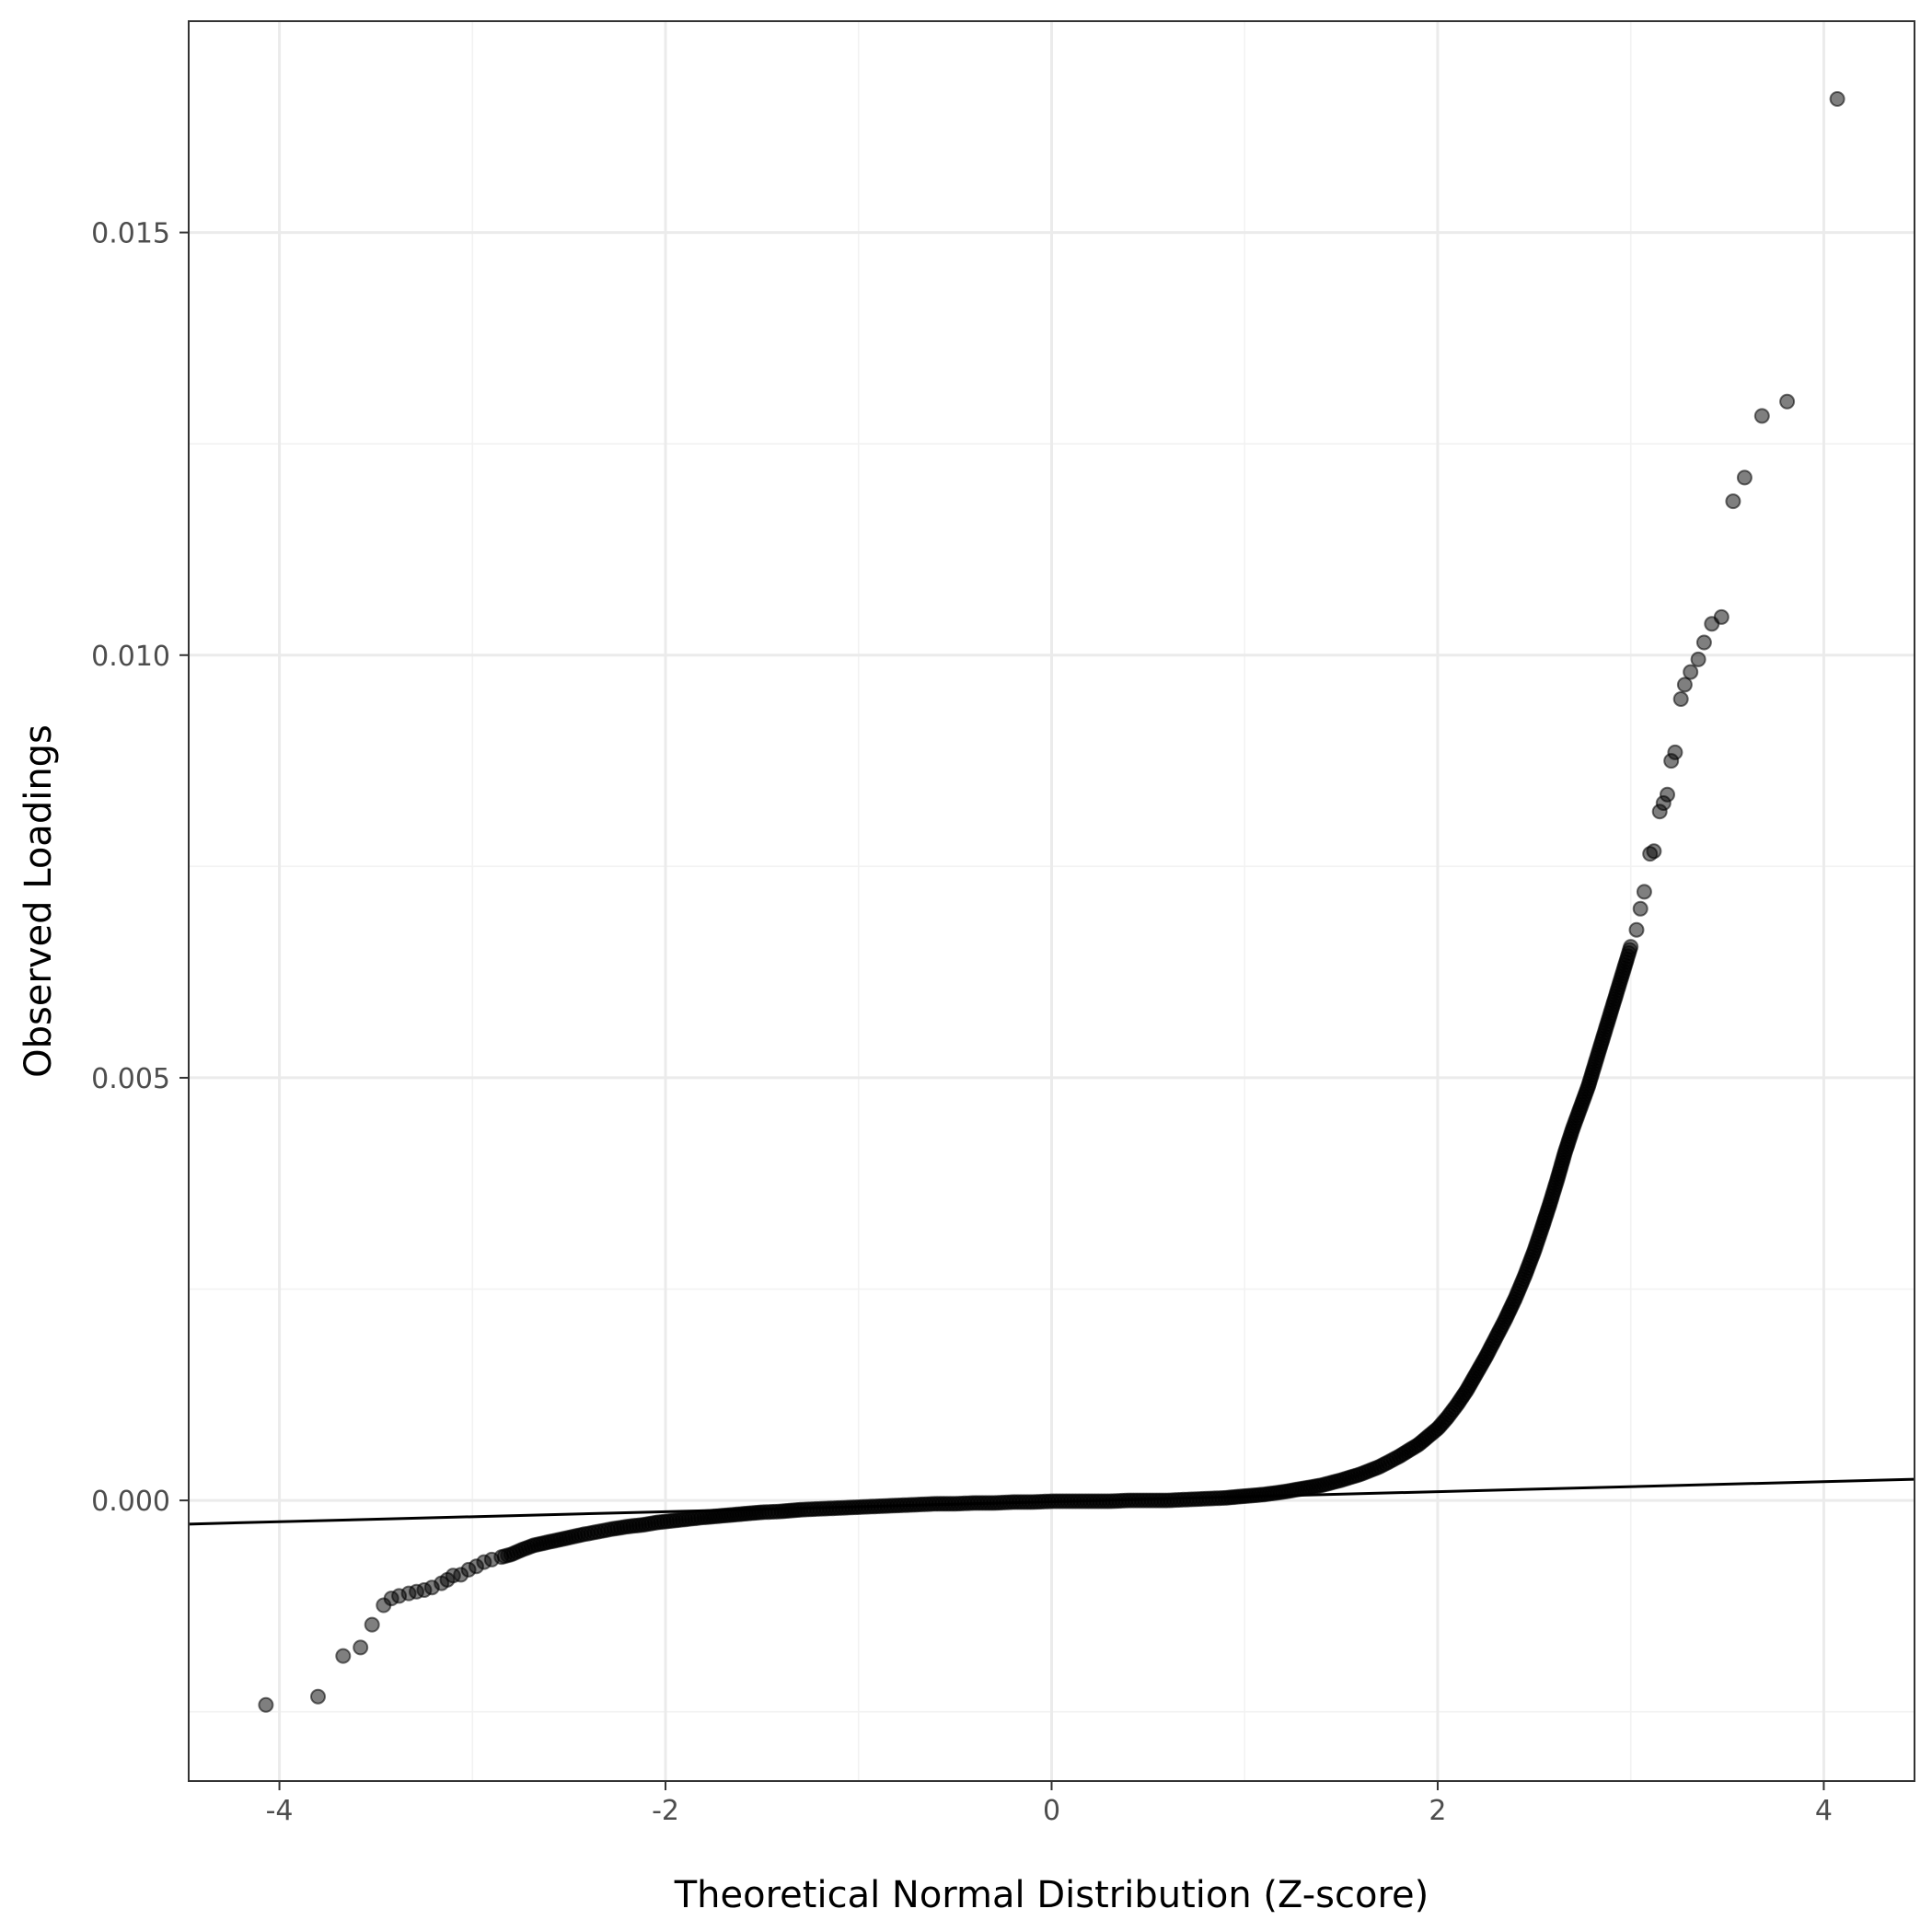 The image size is (1932, 1932). What do you see at coordinates (140, 868) in the screenshot?
I see `y-axis-ticks: 0.000 0.005 0.010 0.015` at bounding box center [140, 868].